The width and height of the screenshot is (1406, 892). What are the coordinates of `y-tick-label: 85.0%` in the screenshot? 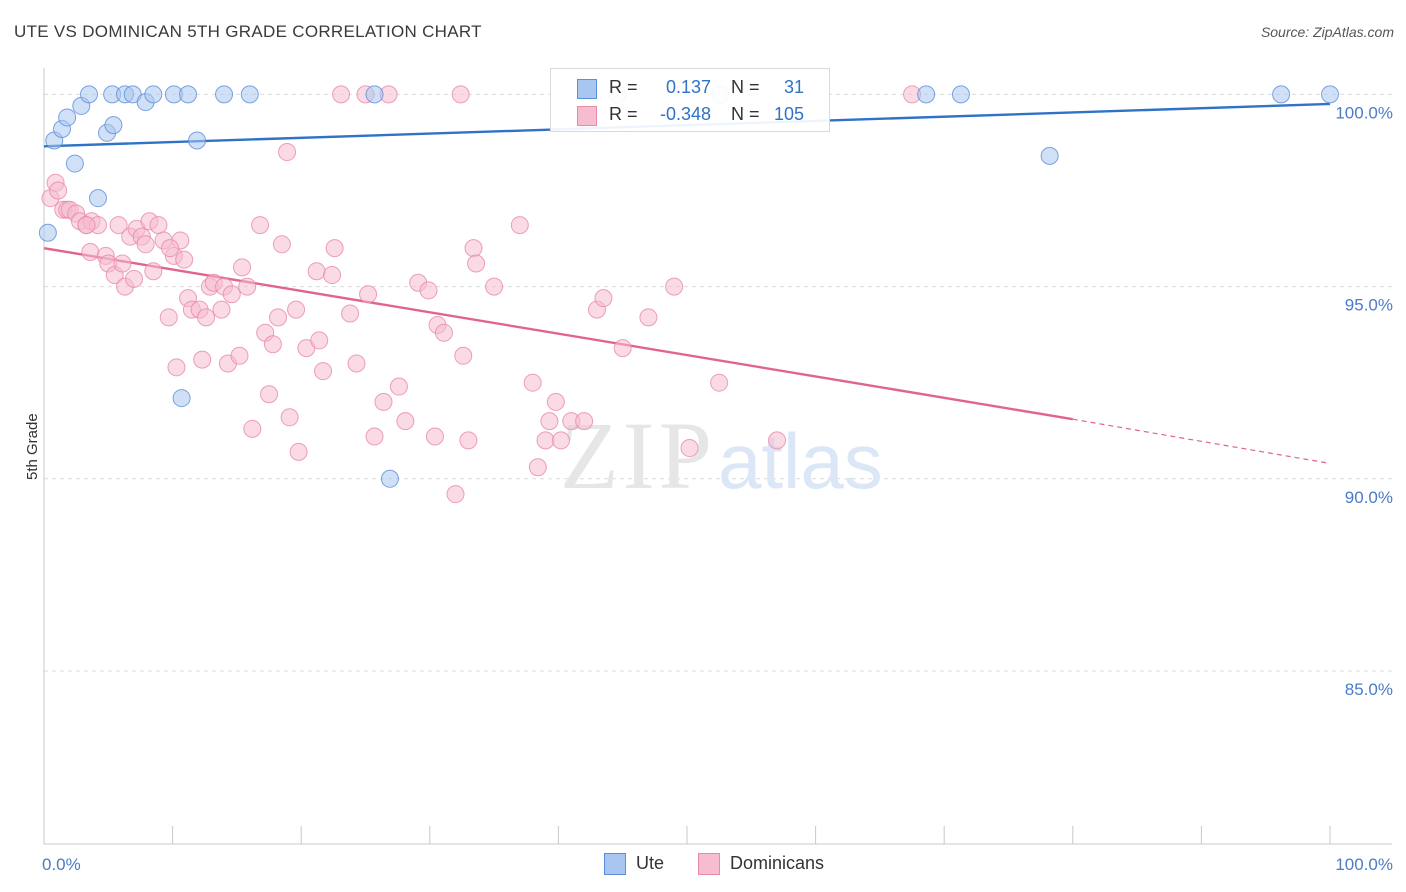 It's located at (1369, 689).